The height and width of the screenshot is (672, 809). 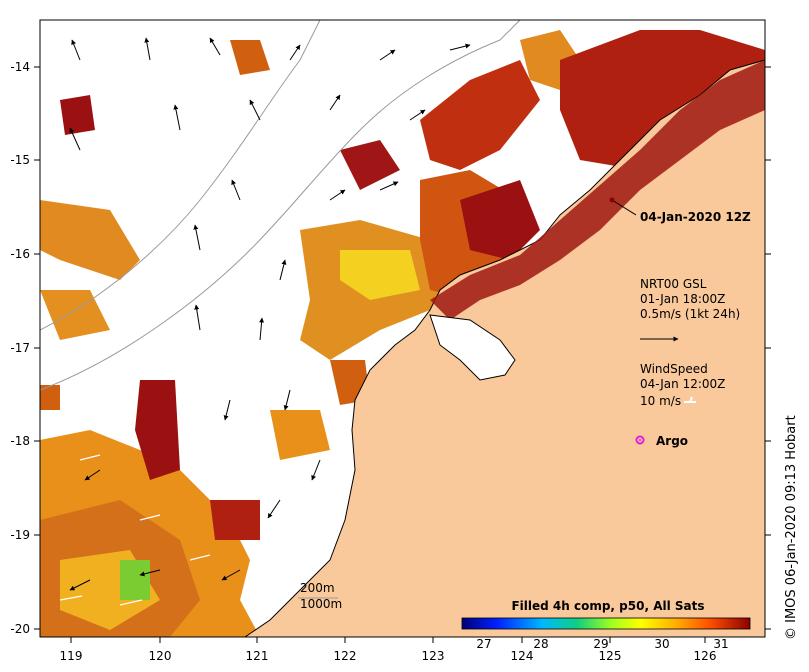 What do you see at coordinates (20, 160) in the screenshot?
I see `lat-tick-label: -15` at bounding box center [20, 160].